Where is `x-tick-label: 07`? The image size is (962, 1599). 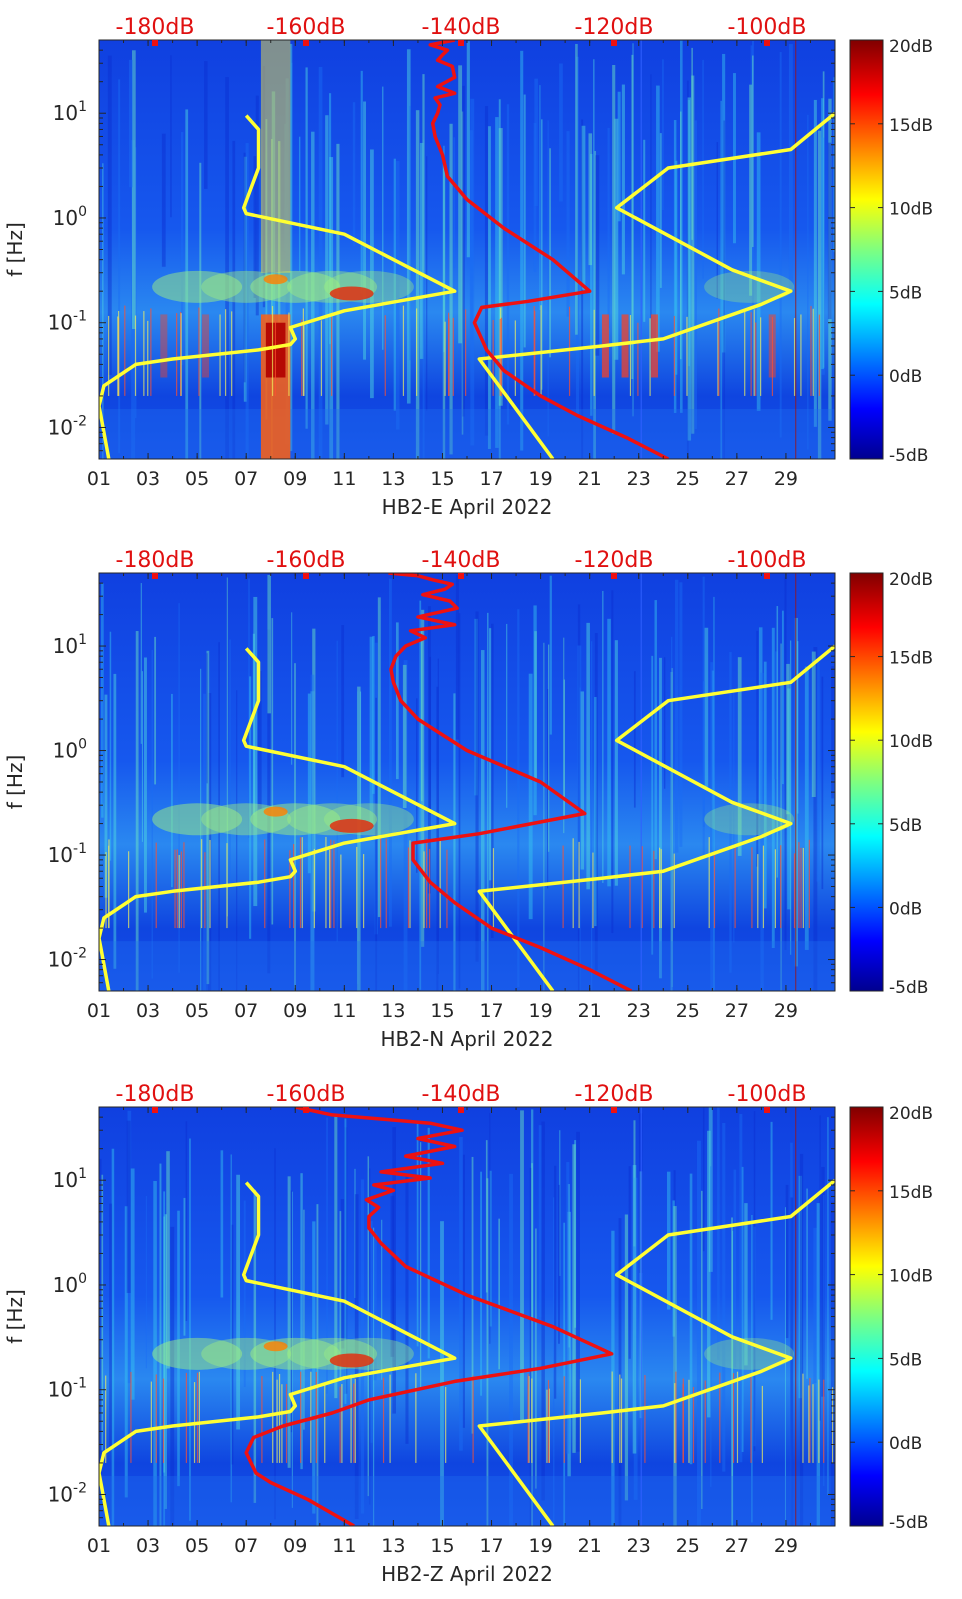 x-tick-label: 07 is located at coordinates (246, 479).